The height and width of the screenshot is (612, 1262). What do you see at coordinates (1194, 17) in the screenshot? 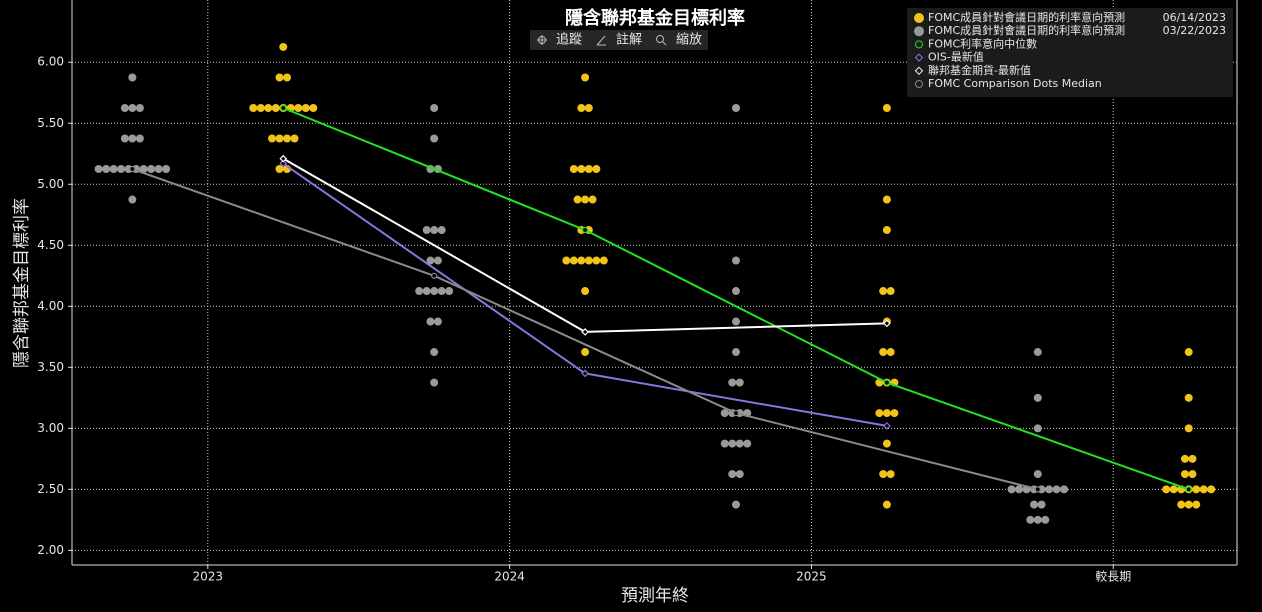
I see `legend-date: 06/14/2023` at bounding box center [1194, 17].